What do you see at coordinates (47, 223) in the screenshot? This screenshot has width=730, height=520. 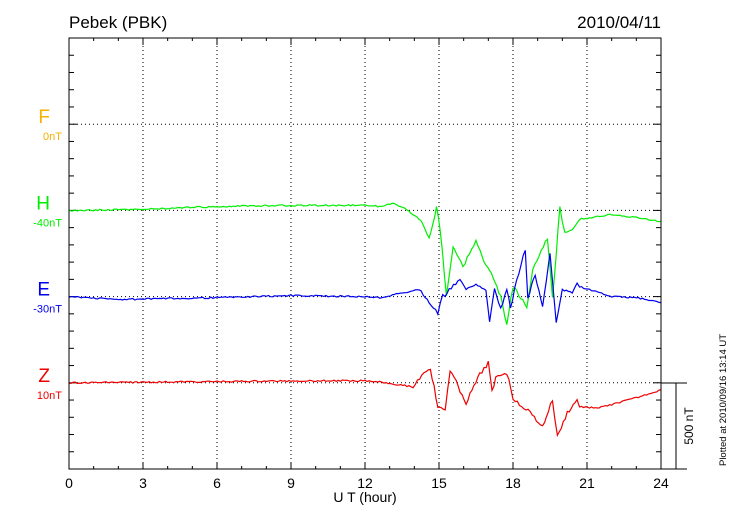 I see `series-baseline-h: -40nT` at bounding box center [47, 223].